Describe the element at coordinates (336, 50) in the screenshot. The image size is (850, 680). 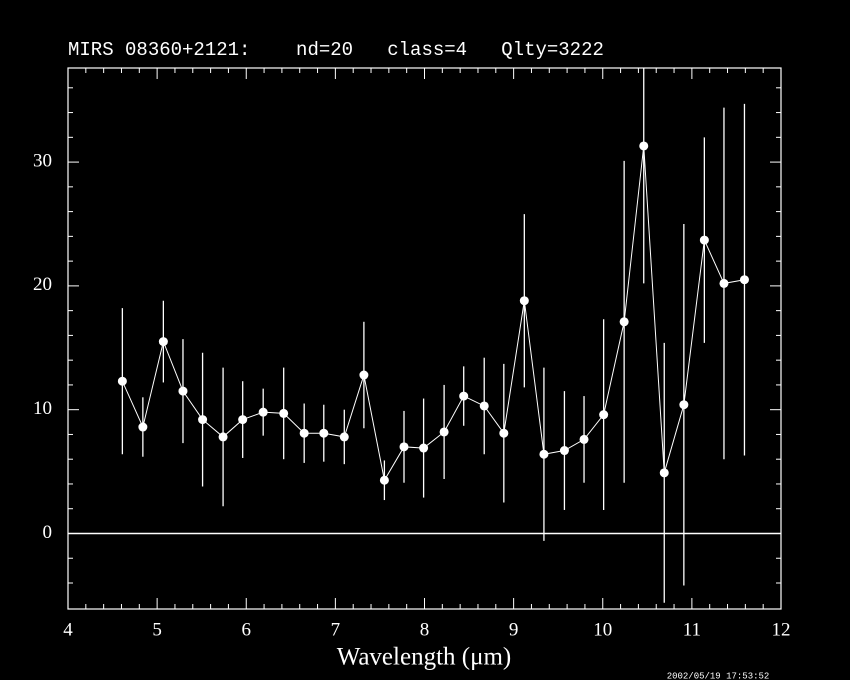
I see `chart-title: MIRS 08360+2121: nd=20 class=4 Qlty=3222` at that location.